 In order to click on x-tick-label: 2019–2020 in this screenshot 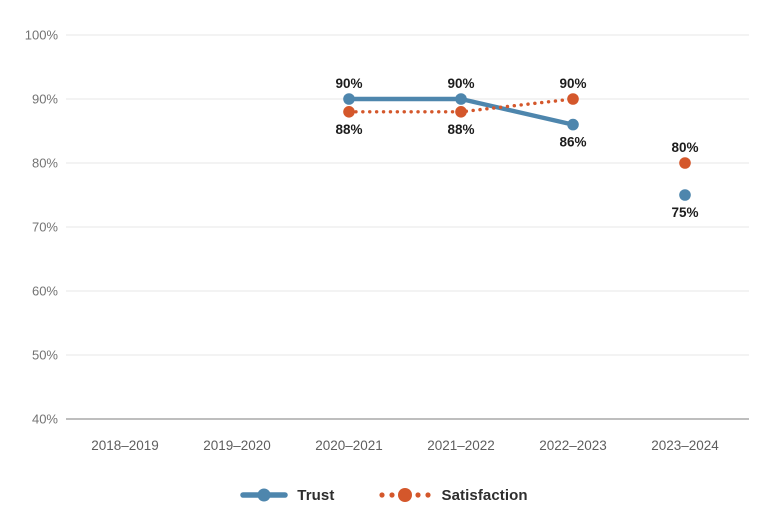, I will do `click(237, 445)`.